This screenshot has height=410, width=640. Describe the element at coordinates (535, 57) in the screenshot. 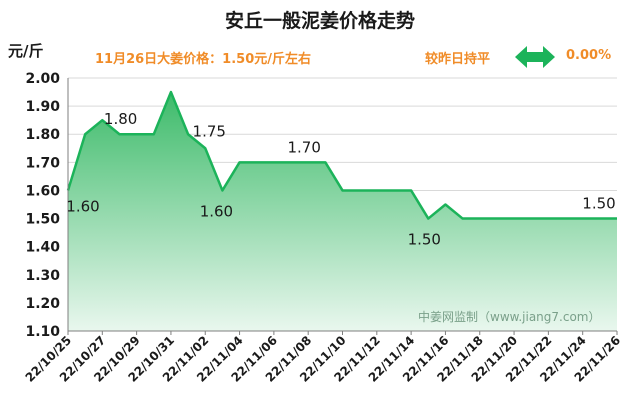

I see `left-right-arrow-icon` at that location.